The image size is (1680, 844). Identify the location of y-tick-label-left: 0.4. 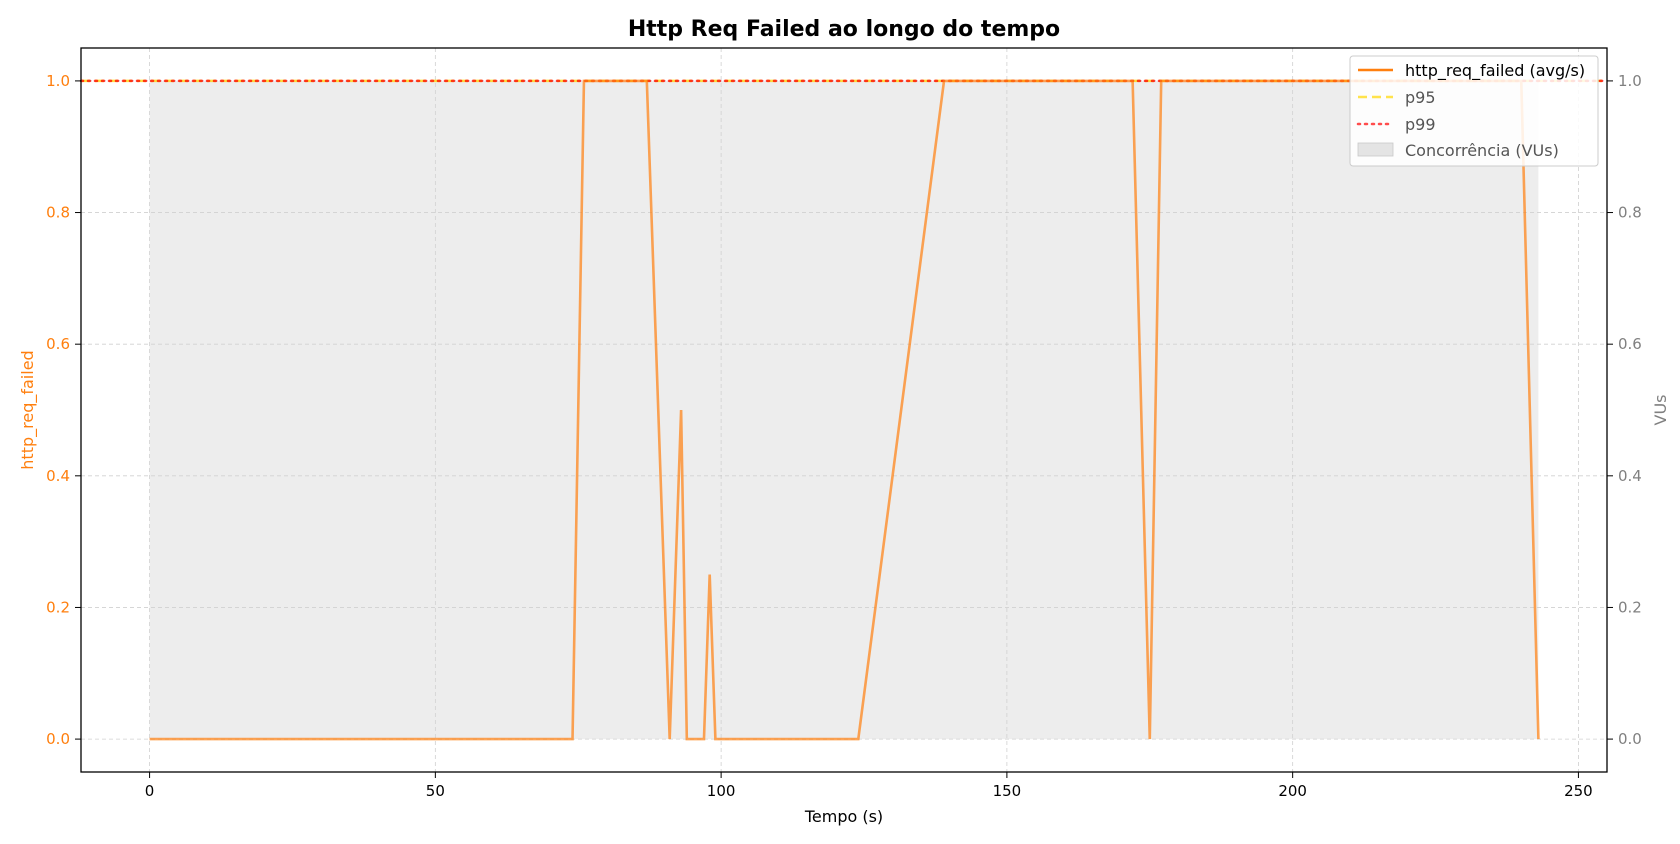
(58, 476).